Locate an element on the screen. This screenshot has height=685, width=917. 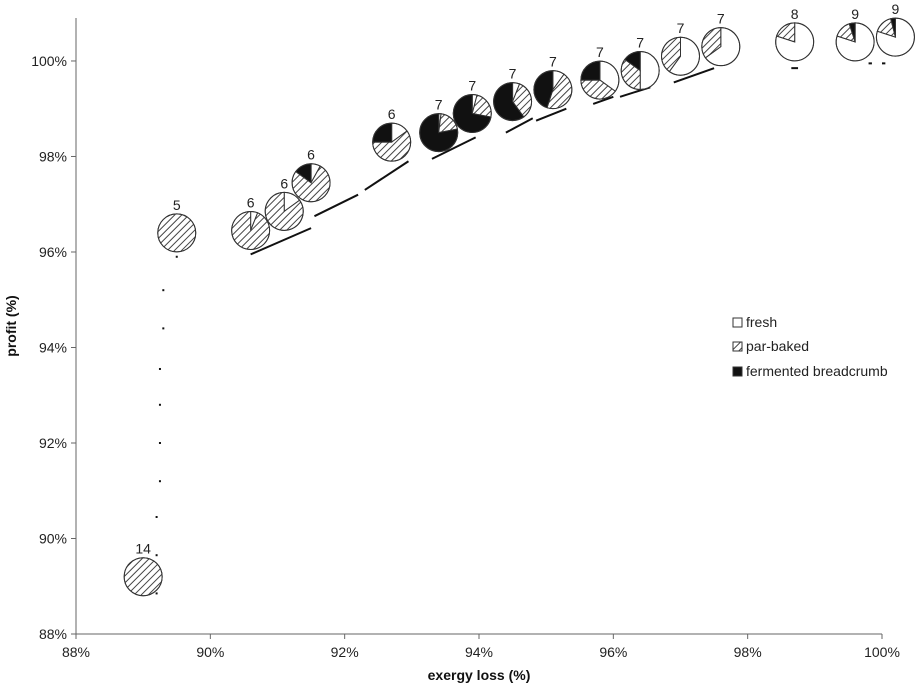
x-tick-label: 96% is located at coordinates (613, 652).